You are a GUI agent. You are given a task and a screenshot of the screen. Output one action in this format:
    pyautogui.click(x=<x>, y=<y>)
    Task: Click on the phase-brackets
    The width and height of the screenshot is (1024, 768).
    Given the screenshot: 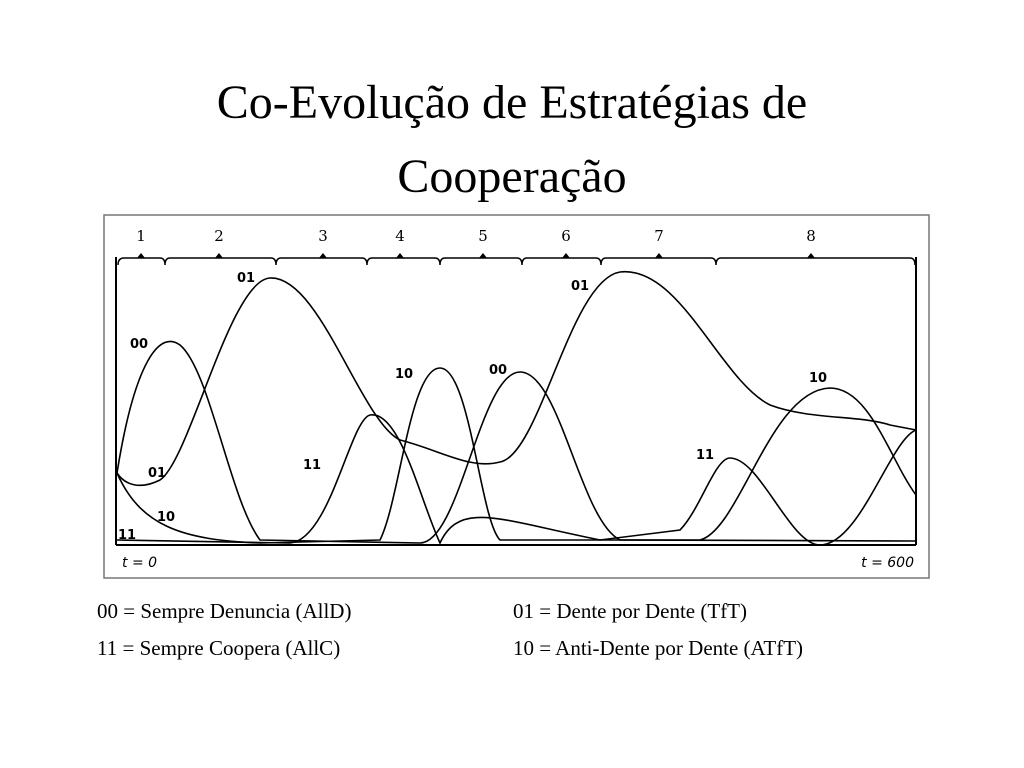 What is the action you would take?
    pyautogui.click(x=516, y=261)
    